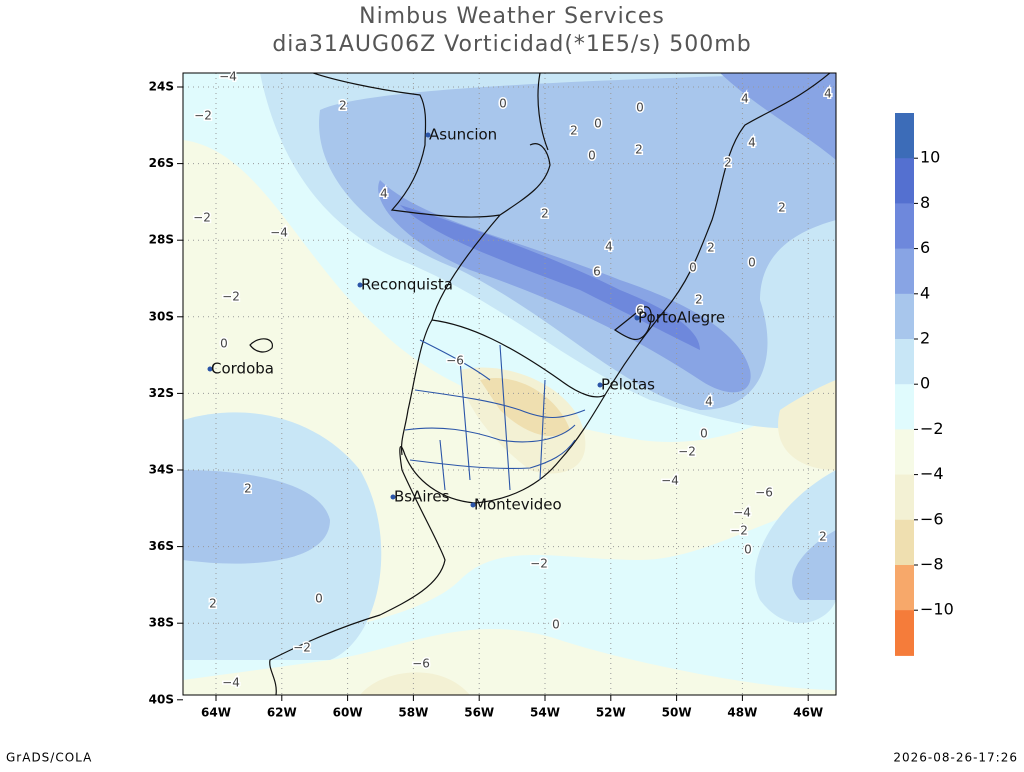  What do you see at coordinates (161, 240) in the screenshot?
I see `lat-label: 28S` at bounding box center [161, 240].